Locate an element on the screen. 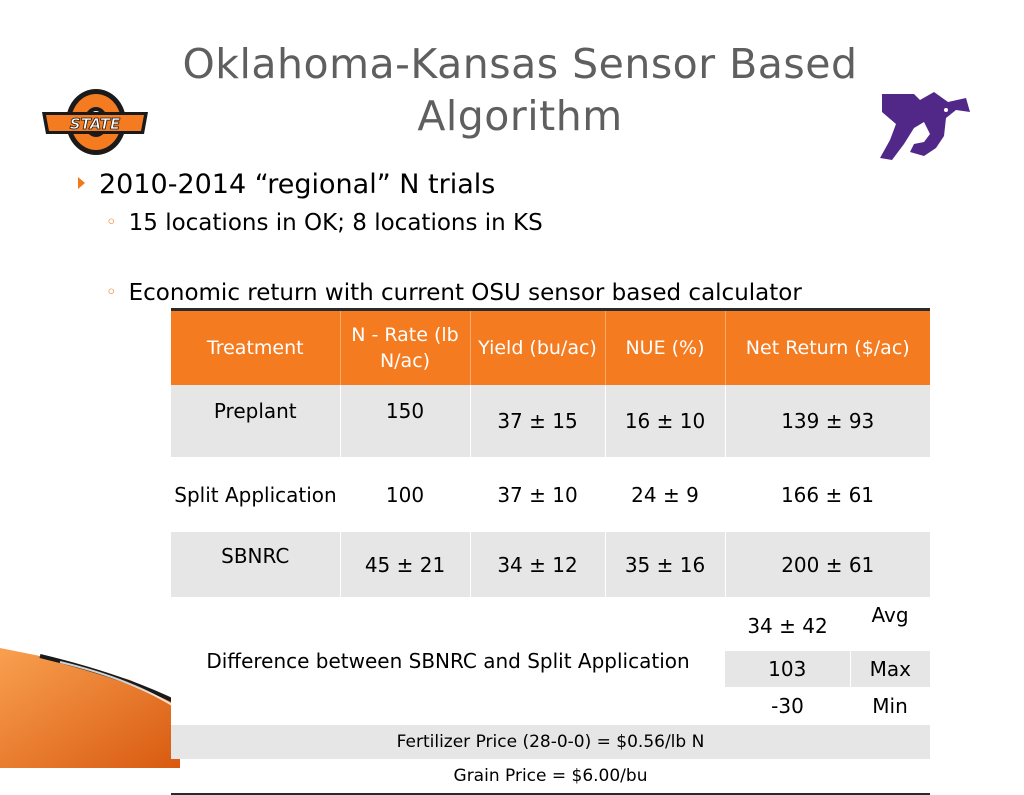  cell-nue: 16 ± 10 is located at coordinates (665, 421).